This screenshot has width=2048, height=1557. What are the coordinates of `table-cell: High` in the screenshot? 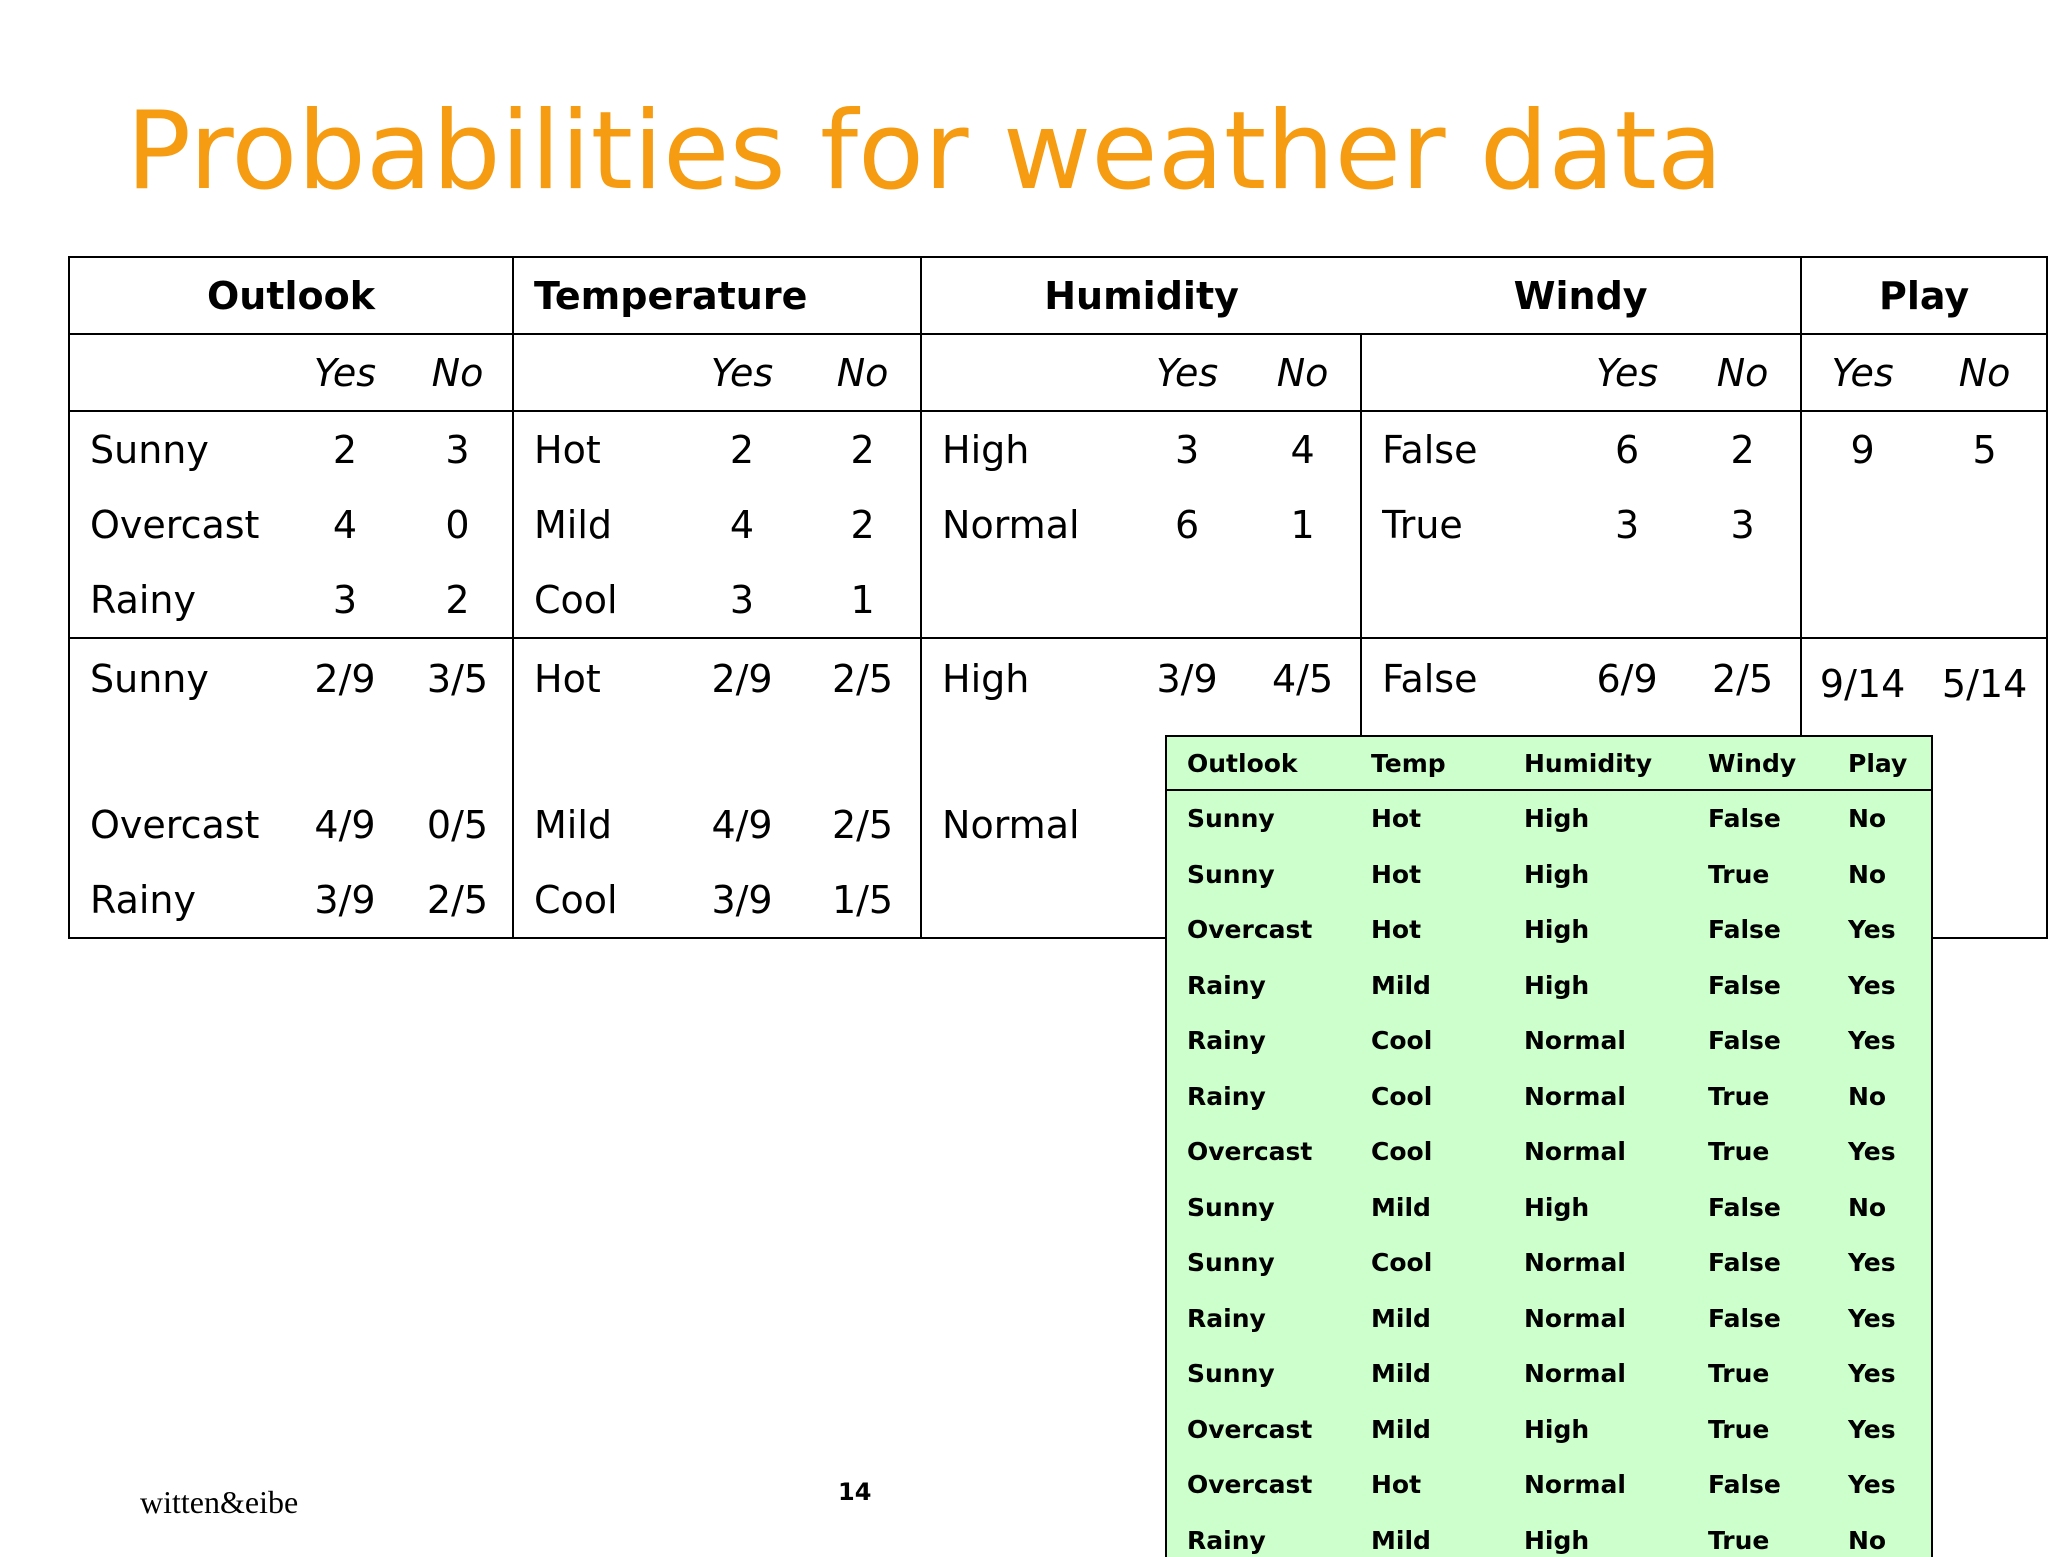 It's located at (1596, 1208).